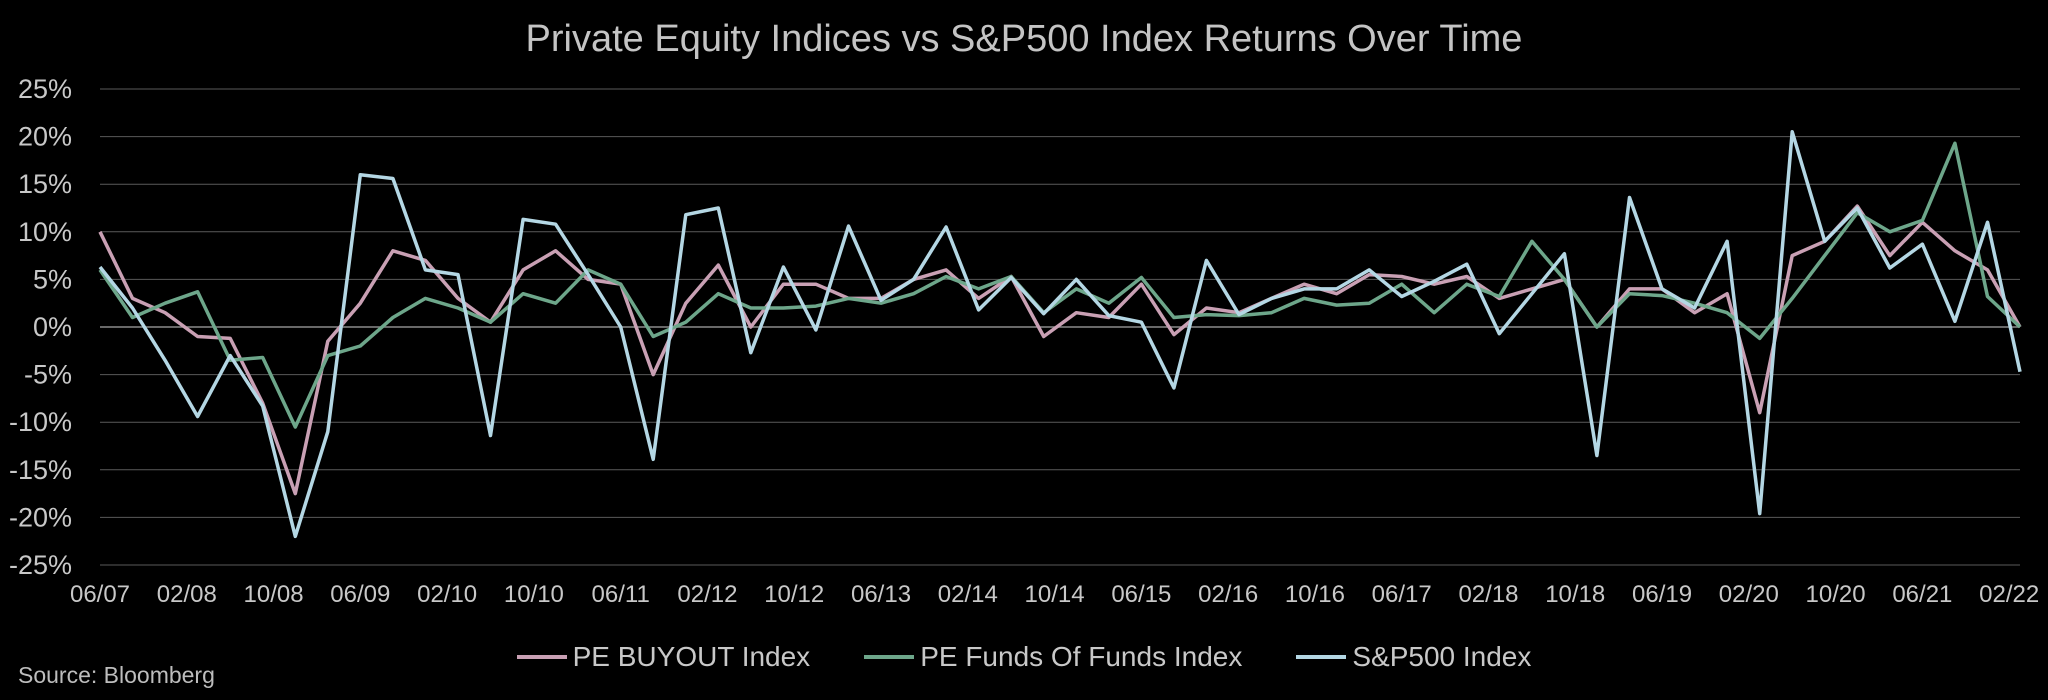  What do you see at coordinates (968, 594) in the screenshot?
I see `x-tick-label: 02/14` at bounding box center [968, 594].